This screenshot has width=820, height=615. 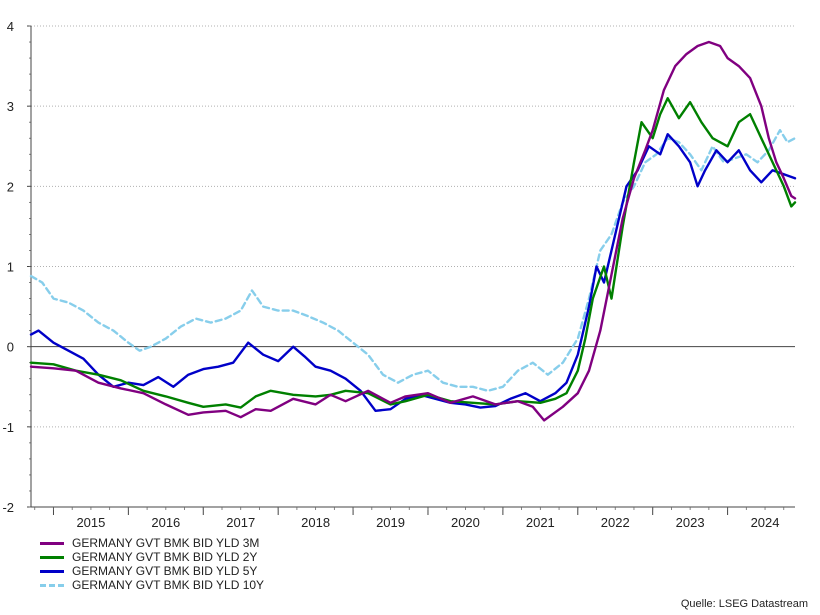 I want to click on x-tick-label: 2022, so click(x=615, y=522).